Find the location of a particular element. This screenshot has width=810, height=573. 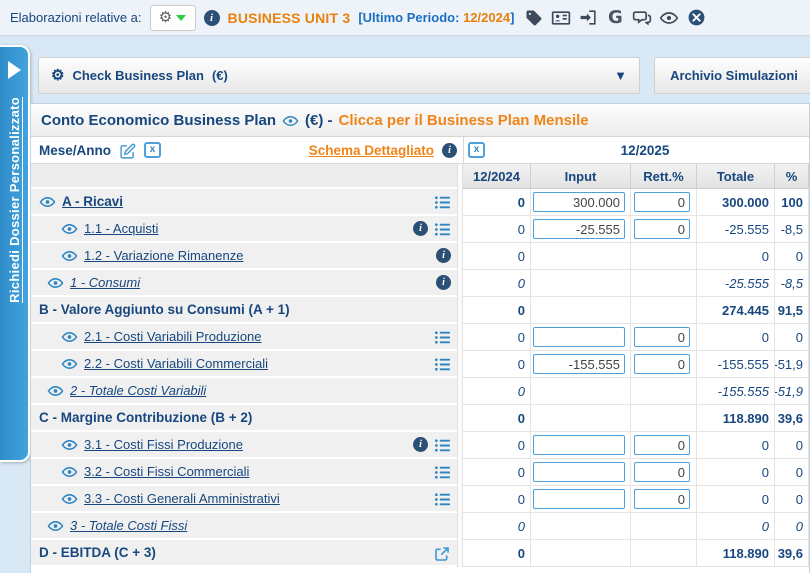

row-label-cell: A - Ricavi i is located at coordinates (244, 202).